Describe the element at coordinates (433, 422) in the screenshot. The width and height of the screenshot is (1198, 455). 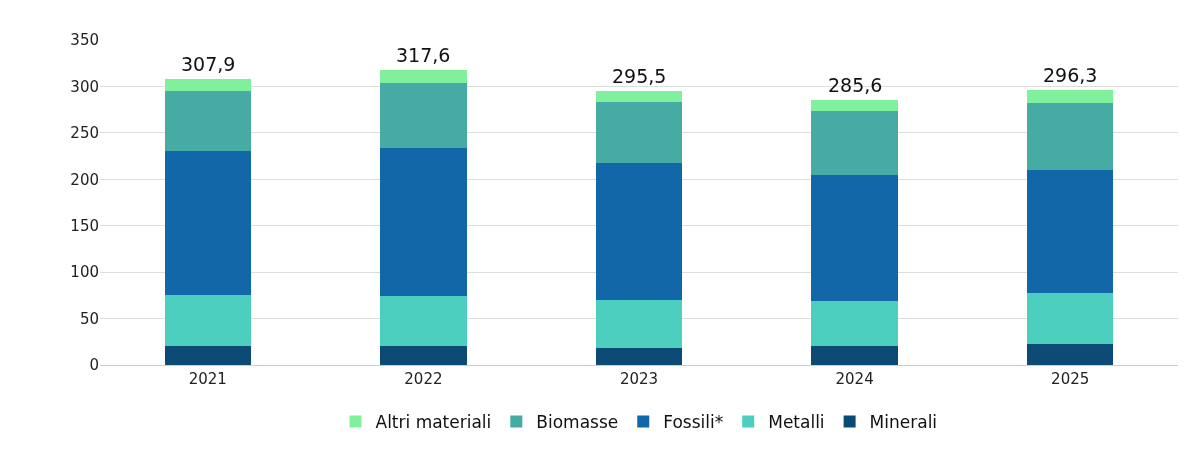
I see `legend-label: Altri materiali` at that location.